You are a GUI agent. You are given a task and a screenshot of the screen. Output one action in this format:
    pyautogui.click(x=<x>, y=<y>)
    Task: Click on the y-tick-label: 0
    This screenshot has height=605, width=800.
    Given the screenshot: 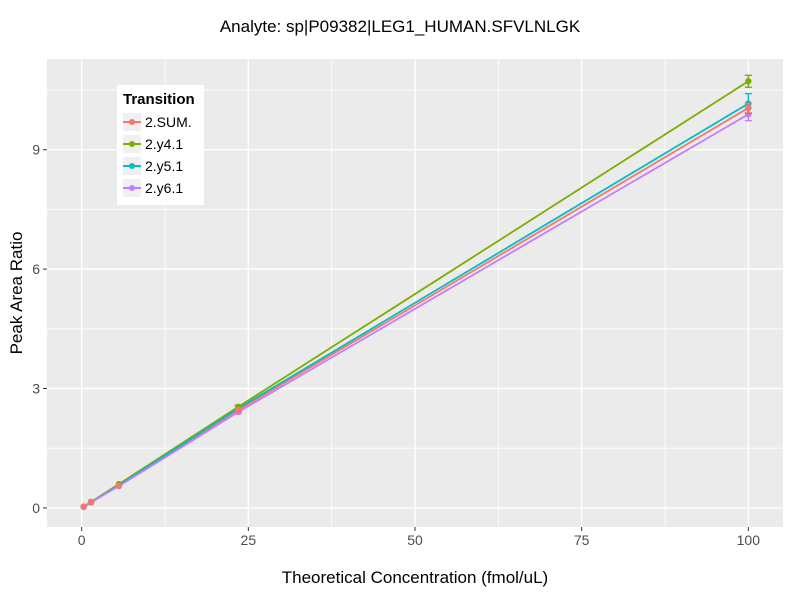 What is the action you would take?
    pyautogui.click(x=36, y=508)
    